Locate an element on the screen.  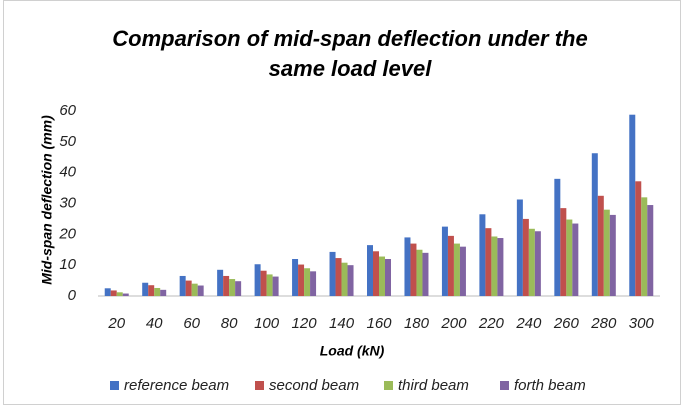
x-tick-label: 60 is located at coordinates (191, 323).